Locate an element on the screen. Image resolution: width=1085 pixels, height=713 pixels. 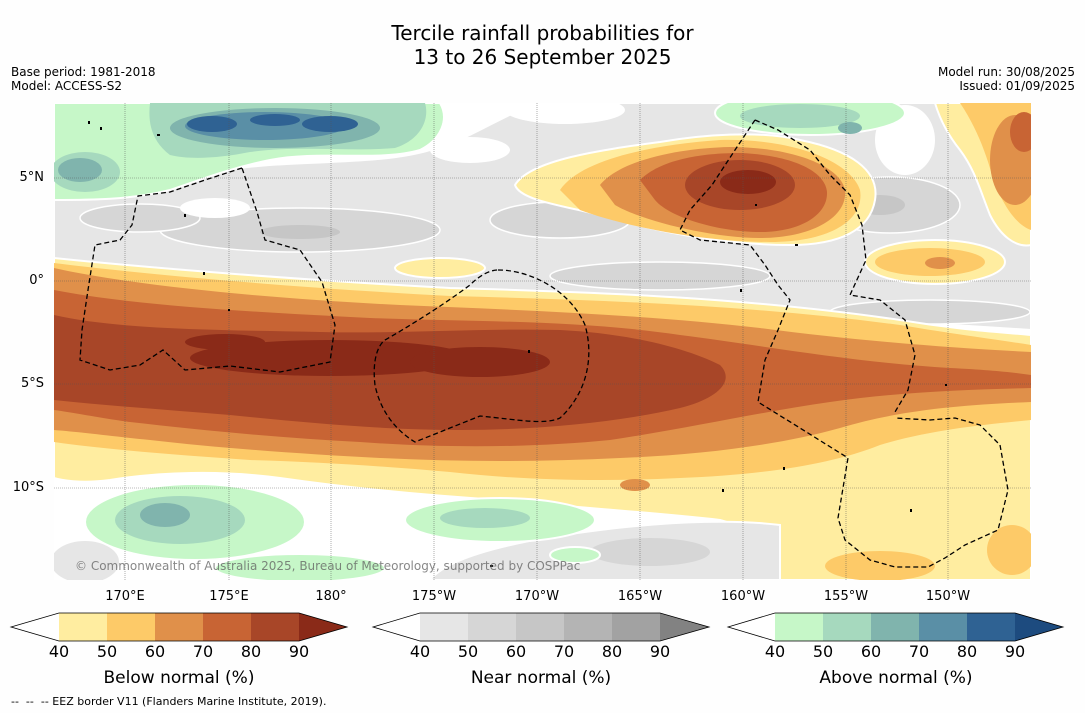
southern-layer is located at coordinates (417, 531).